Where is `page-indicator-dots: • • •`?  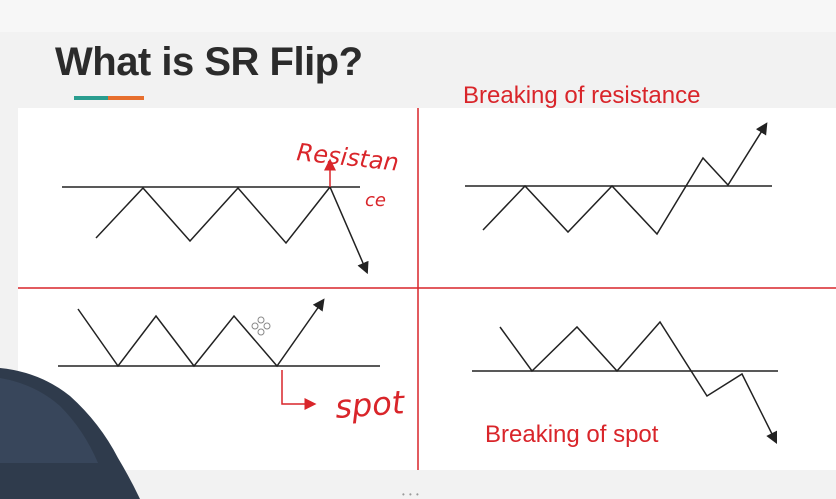 page-indicator-dots: • • • is located at coordinates (411, 494).